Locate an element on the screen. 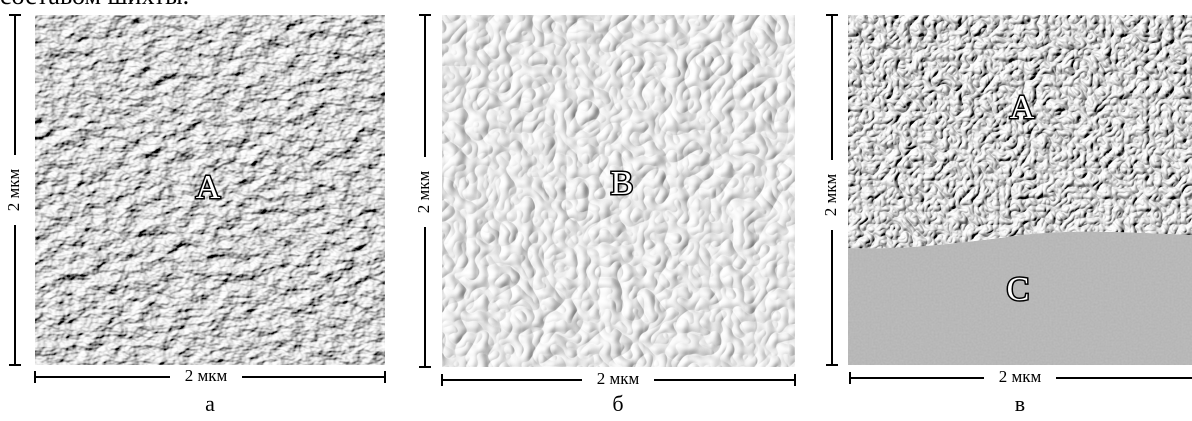 The height and width of the screenshot is (421, 1192). caption: в is located at coordinates (1020, 403).